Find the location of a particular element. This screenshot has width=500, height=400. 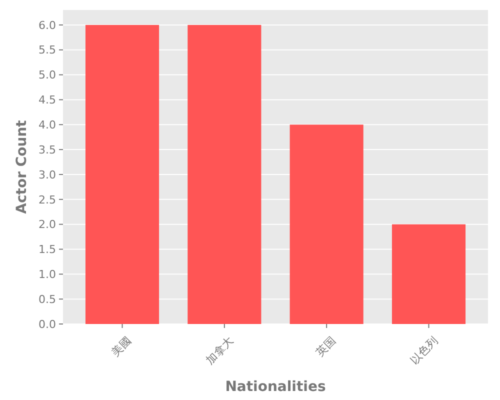

x-axis-title: Nationalities is located at coordinates (275, 387).